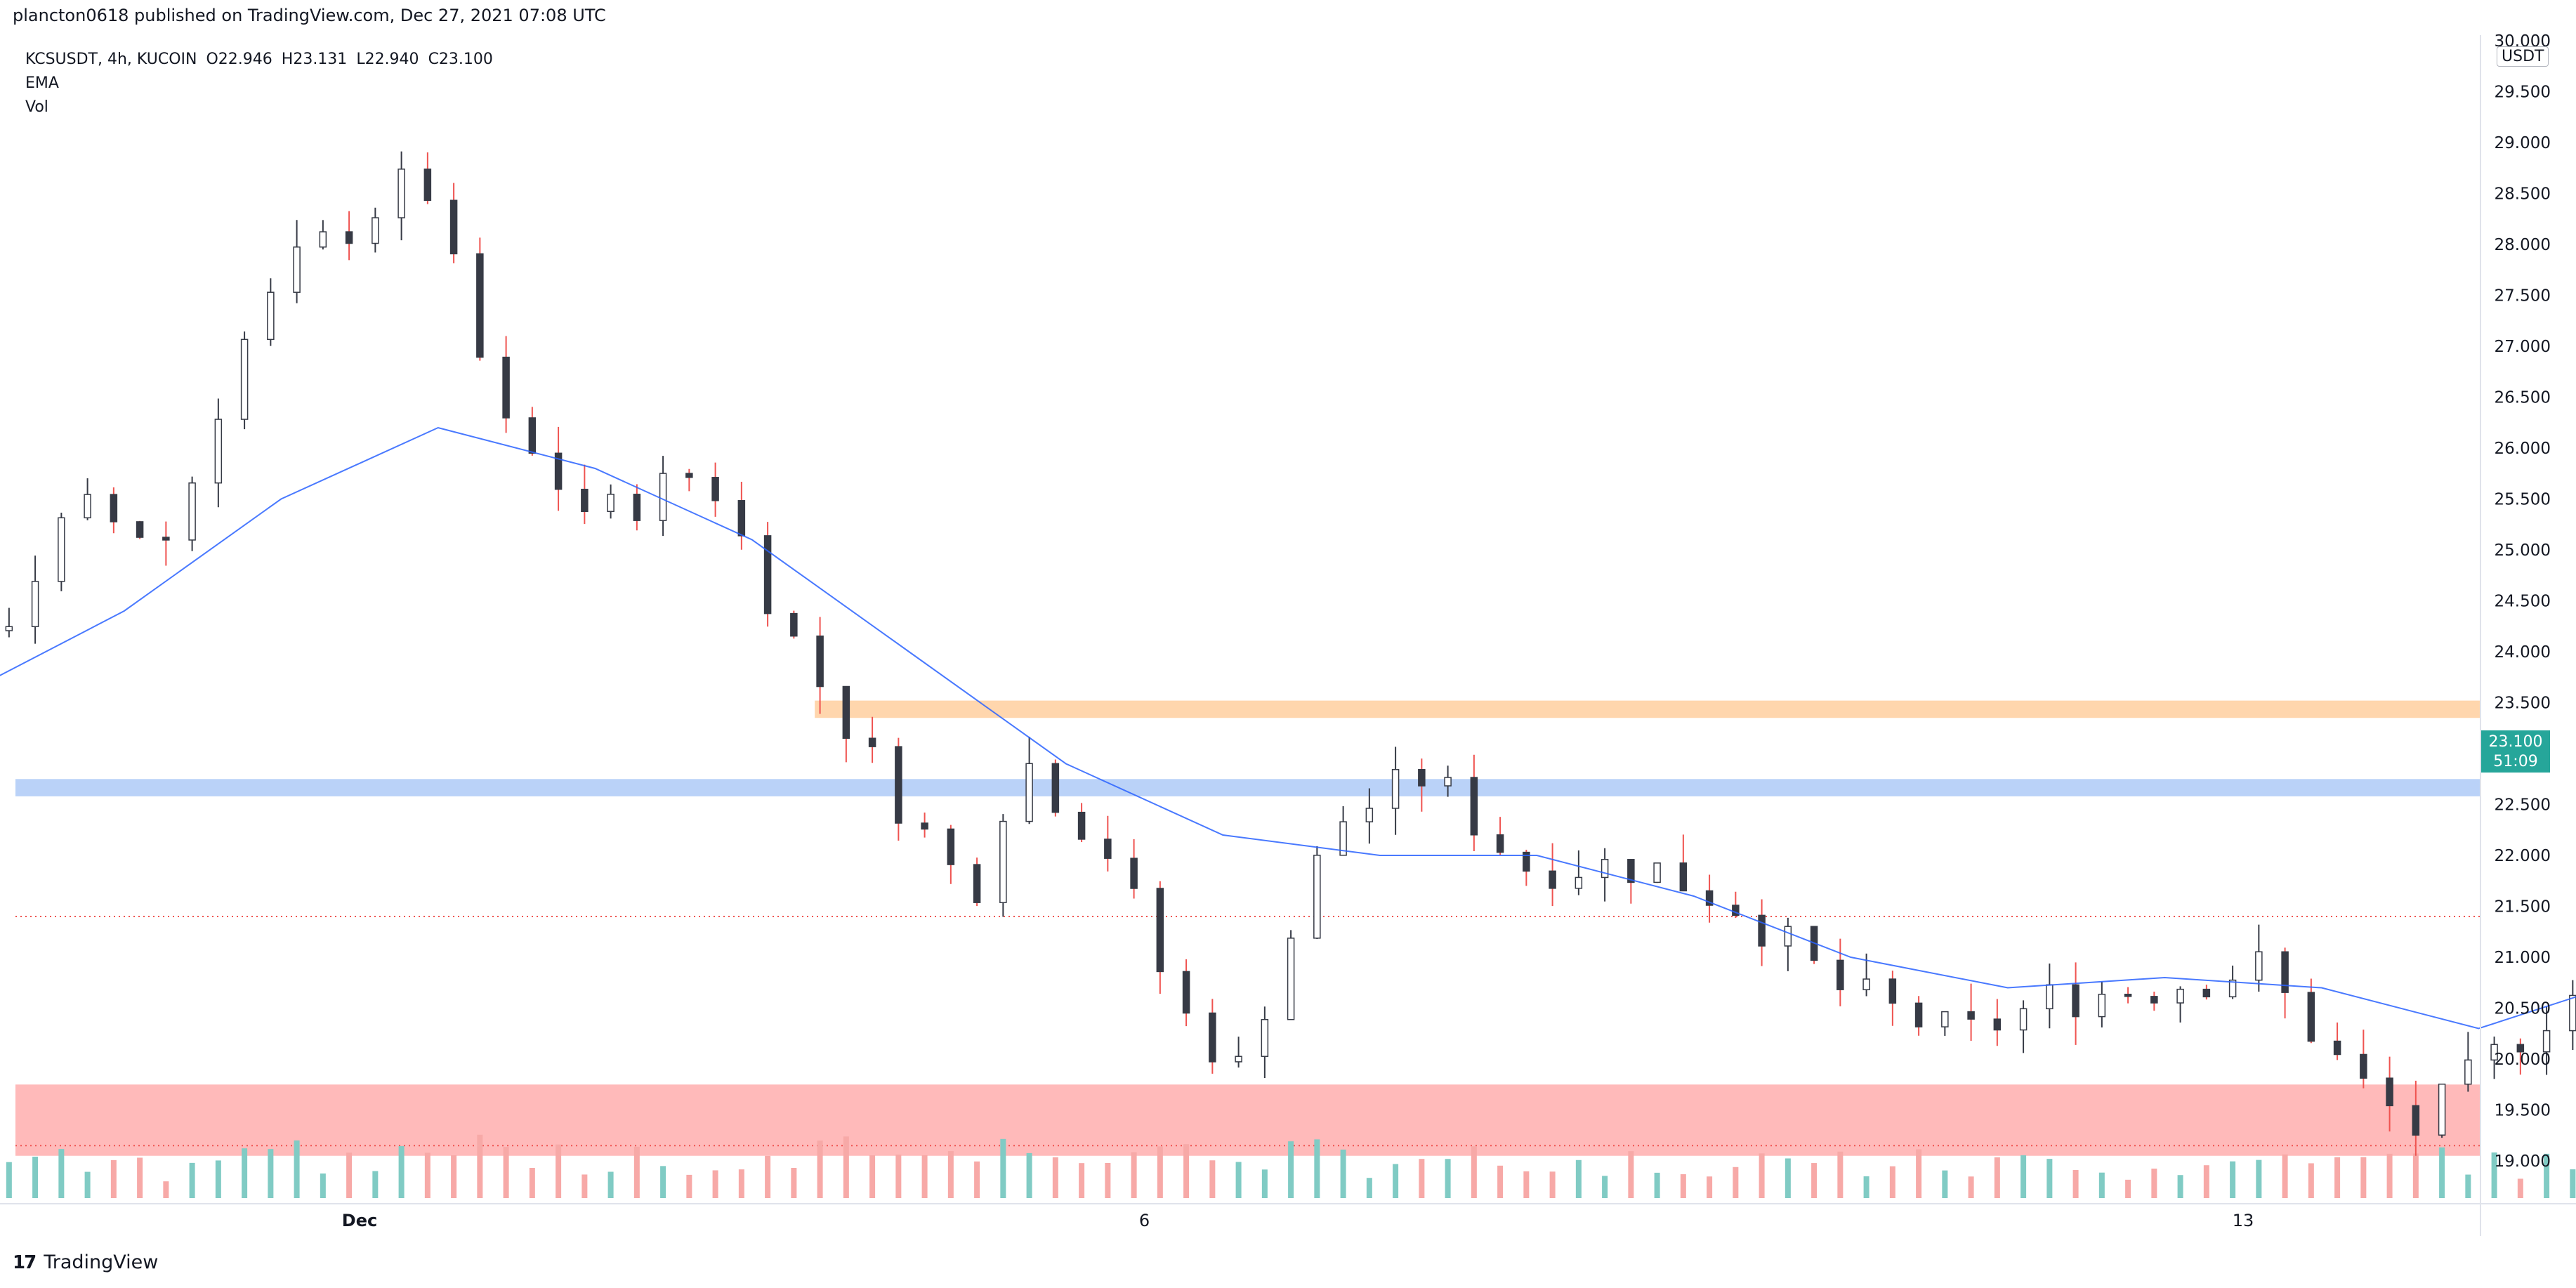  What do you see at coordinates (36, 107) in the screenshot?
I see `legend-vol: Vol` at bounding box center [36, 107].